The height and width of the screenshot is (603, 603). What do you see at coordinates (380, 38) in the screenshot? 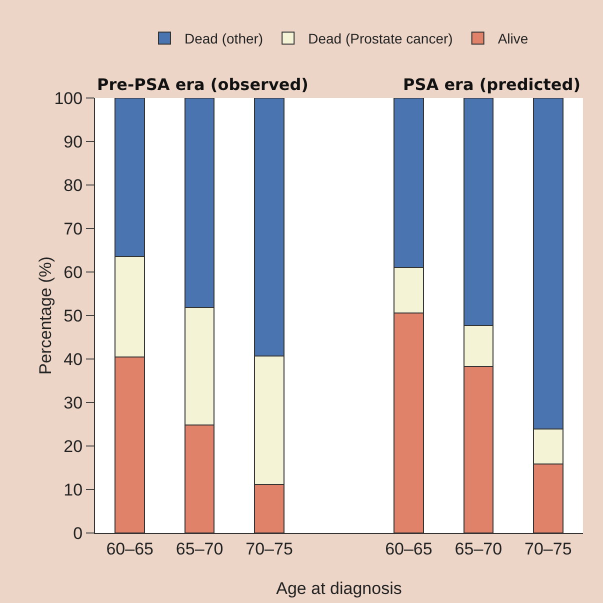
I see `legend-label: Dead (Prostate cancer)` at bounding box center [380, 38].